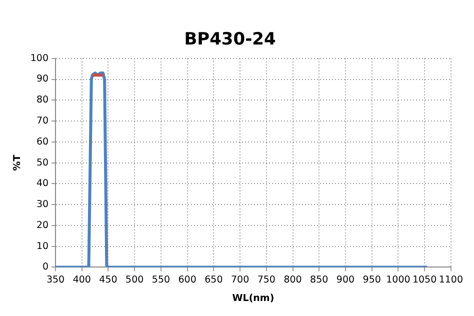 The height and width of the screenshot is (316, 474). I want to click on y-tick-label: 60, so click(42, 142).